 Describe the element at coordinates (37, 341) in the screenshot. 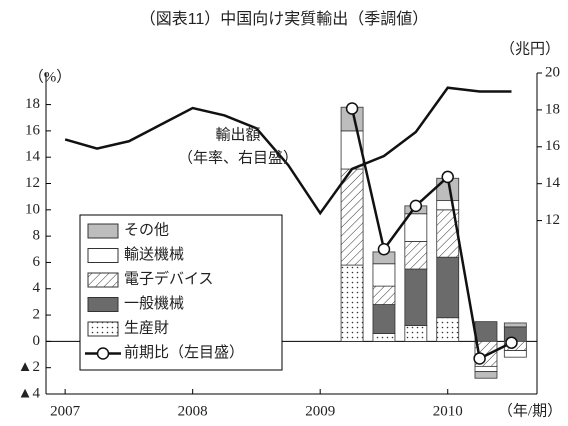

I see `y-tick-label: 0` at that location.